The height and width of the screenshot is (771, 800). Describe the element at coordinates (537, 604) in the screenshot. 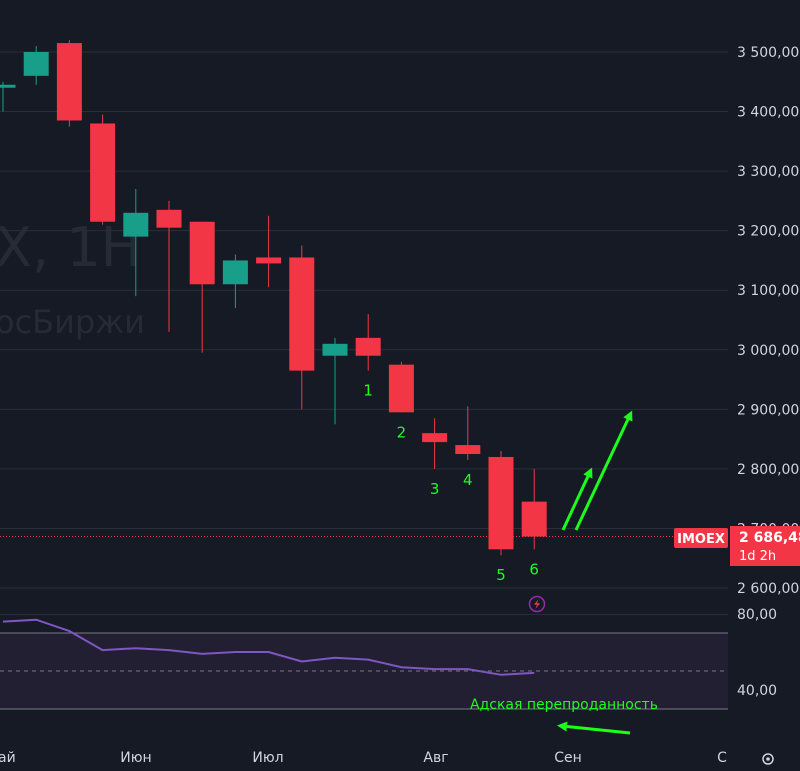

I see `lightning-icon` at that location.